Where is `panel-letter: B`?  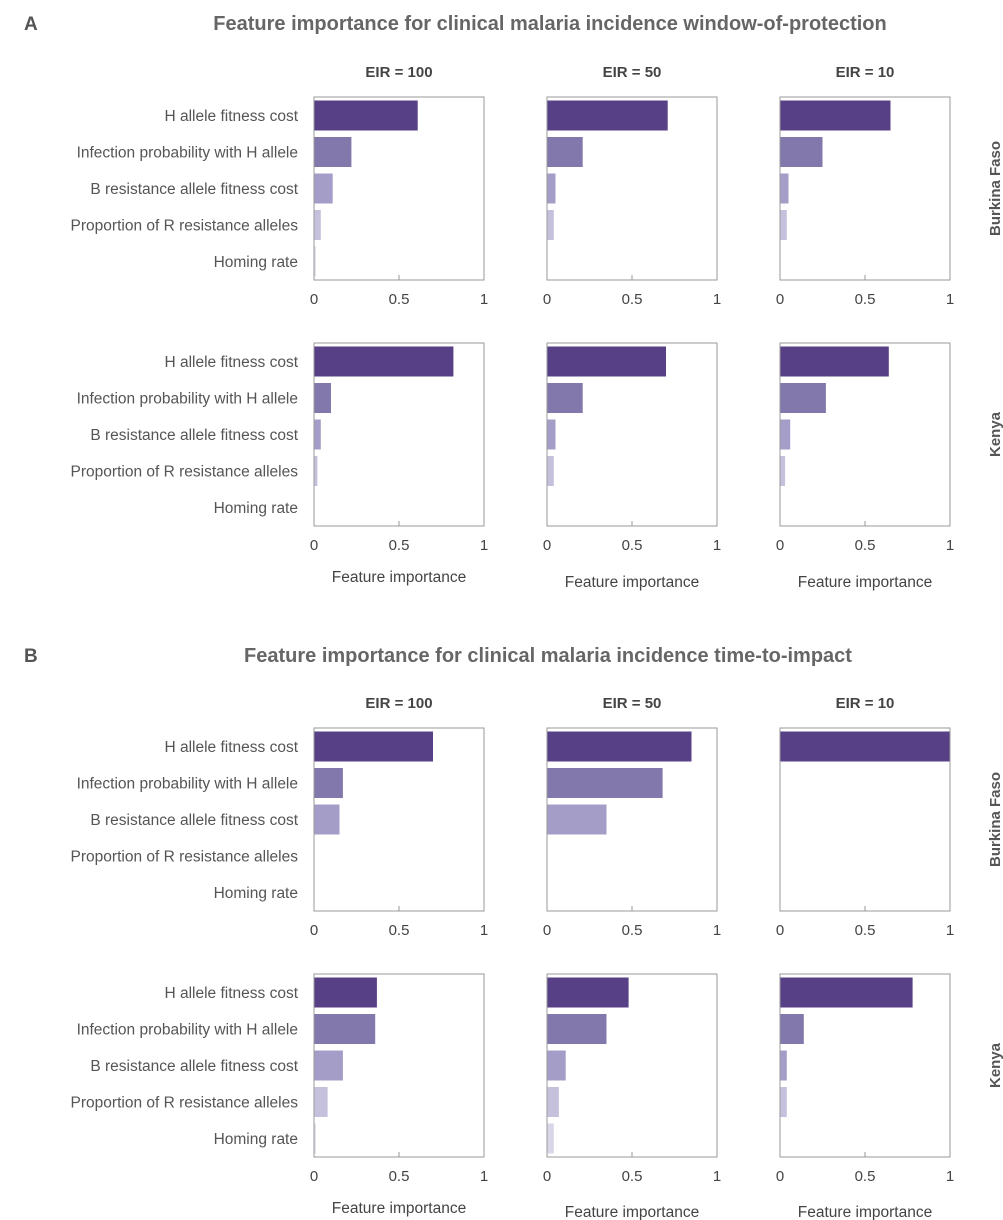 panel-letter: B is located at coordinates (31, 656).